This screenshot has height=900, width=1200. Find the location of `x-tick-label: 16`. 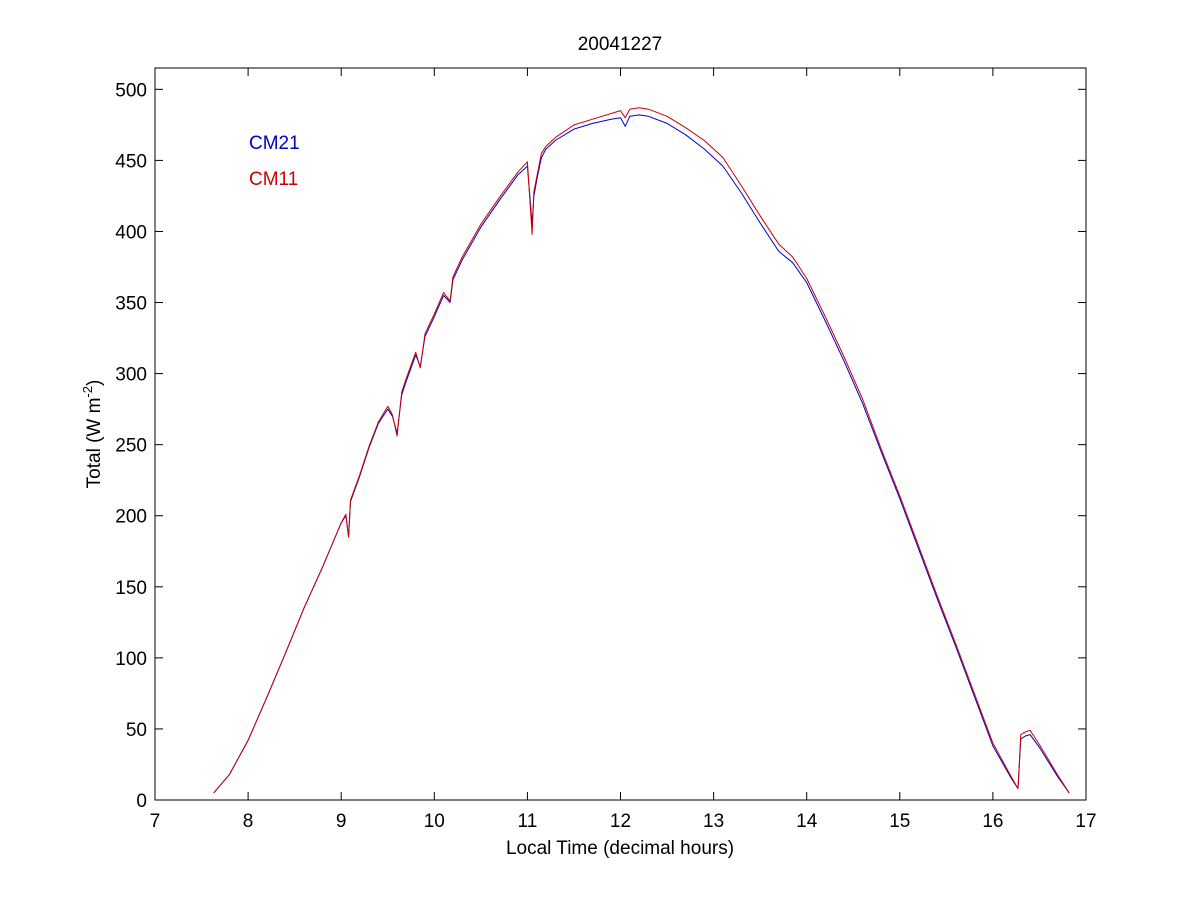

x-tick-label: 16 is located at coordinates (992, 821).